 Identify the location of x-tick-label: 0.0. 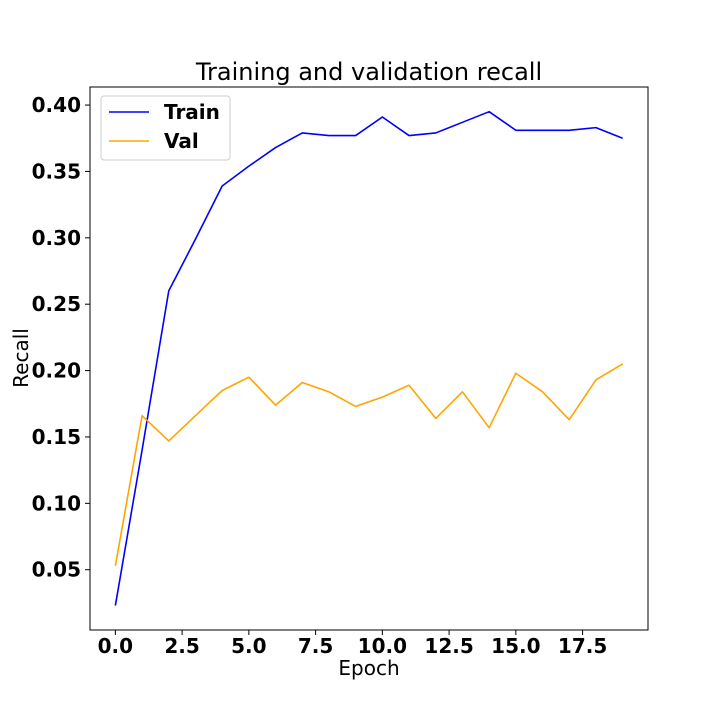
(115, 646).